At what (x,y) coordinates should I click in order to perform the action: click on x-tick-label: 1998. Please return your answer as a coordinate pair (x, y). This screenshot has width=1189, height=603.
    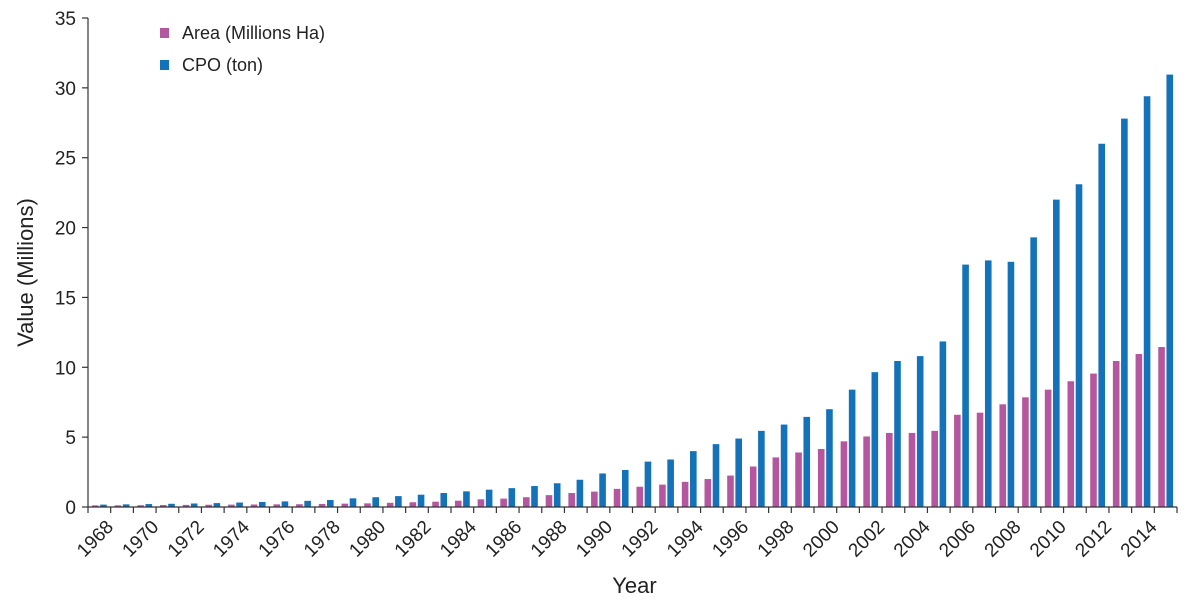
    Looking at the image, I should click on (776, 539).